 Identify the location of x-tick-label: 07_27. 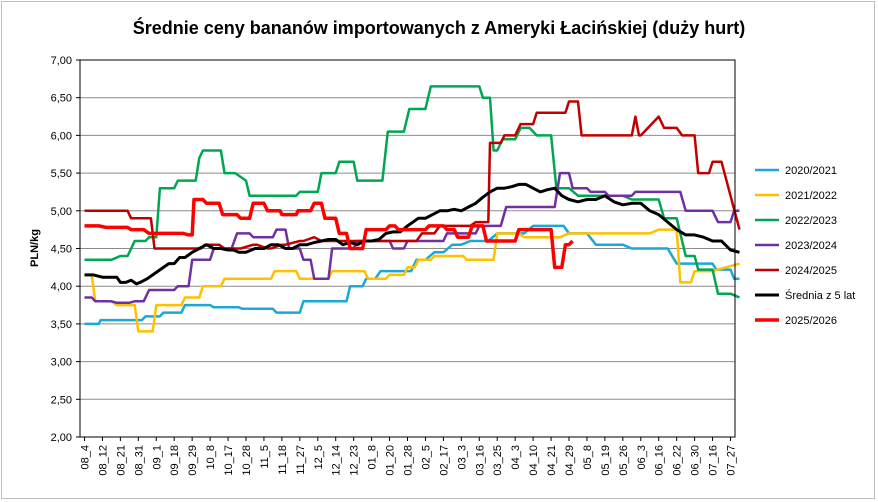
(732, 460).